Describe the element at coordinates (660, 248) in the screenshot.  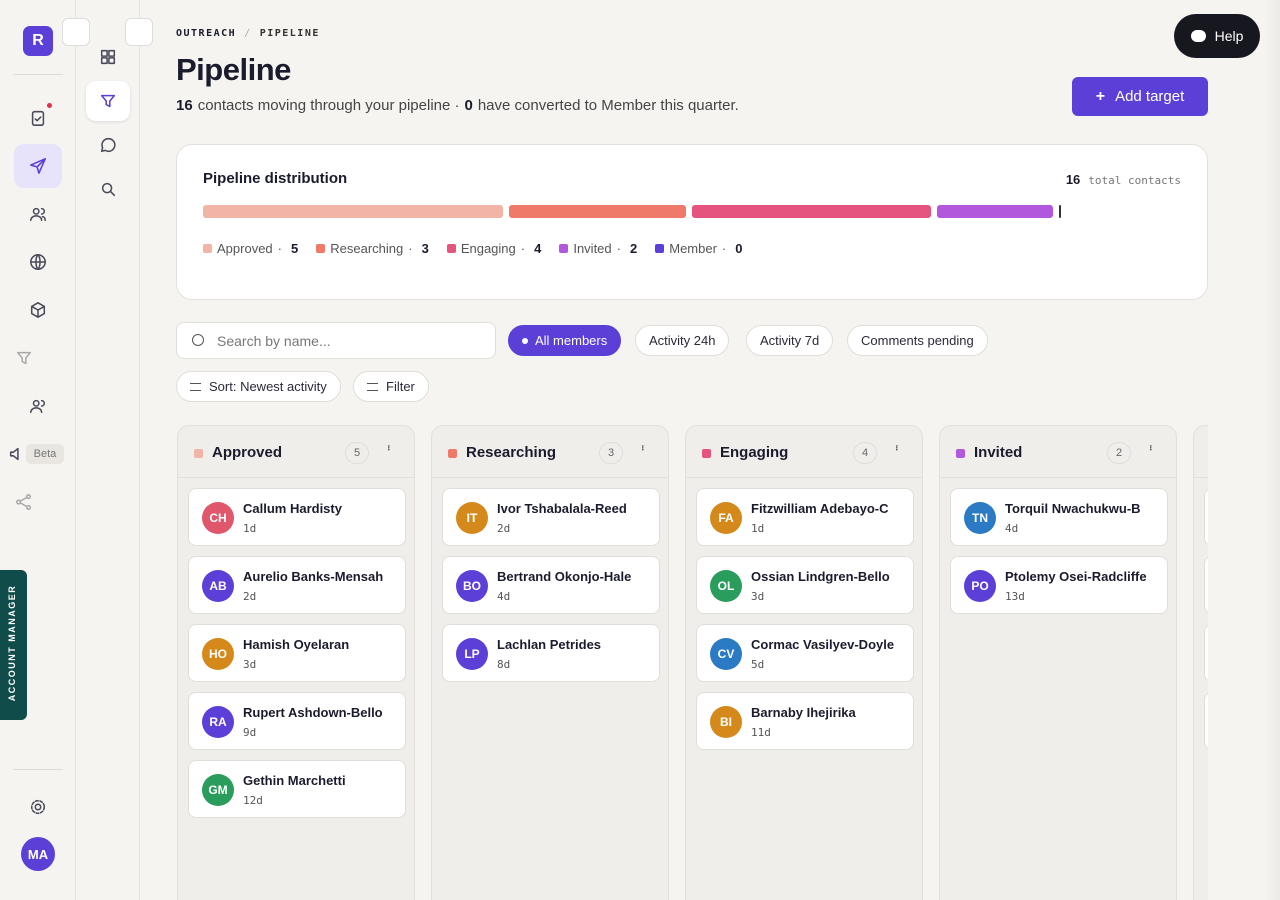
I see `legend-dot` at that location.